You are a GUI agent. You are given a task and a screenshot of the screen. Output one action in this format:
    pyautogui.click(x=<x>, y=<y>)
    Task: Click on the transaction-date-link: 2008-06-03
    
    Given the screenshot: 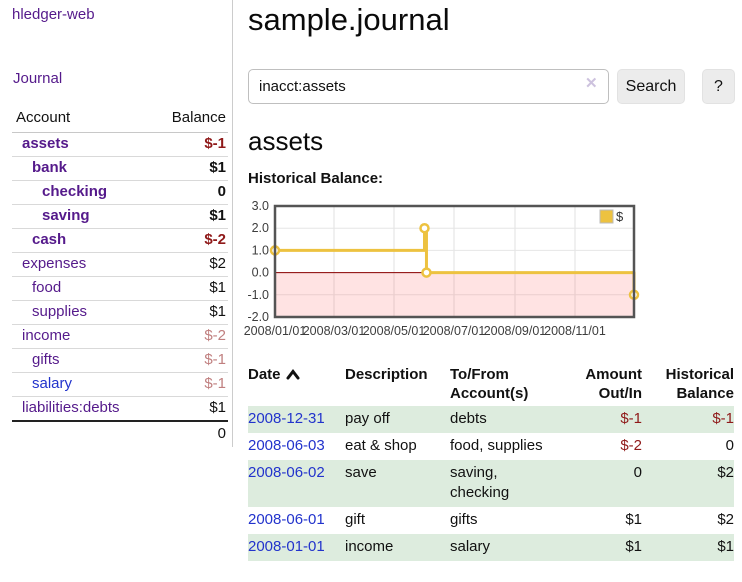 What is the action you would take?
    pyautogui.click(x=286, y=445)
    